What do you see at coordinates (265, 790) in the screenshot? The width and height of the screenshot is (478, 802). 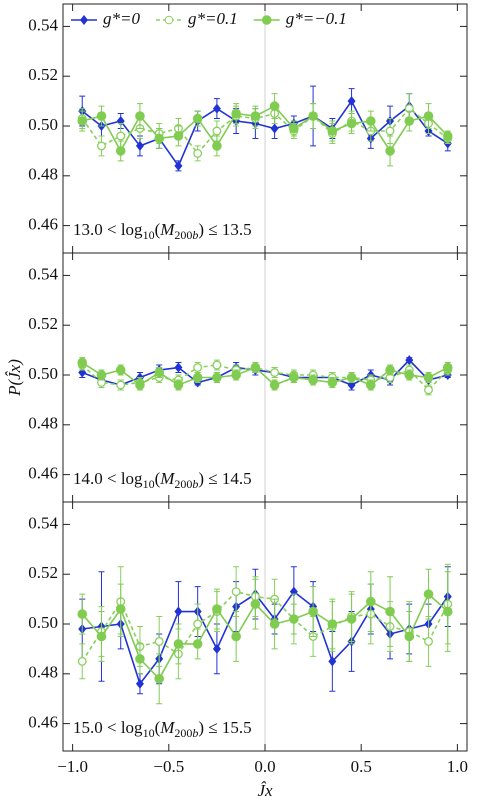 I see `x-axis-label: Ĵx` at bounding box center [265, 790].